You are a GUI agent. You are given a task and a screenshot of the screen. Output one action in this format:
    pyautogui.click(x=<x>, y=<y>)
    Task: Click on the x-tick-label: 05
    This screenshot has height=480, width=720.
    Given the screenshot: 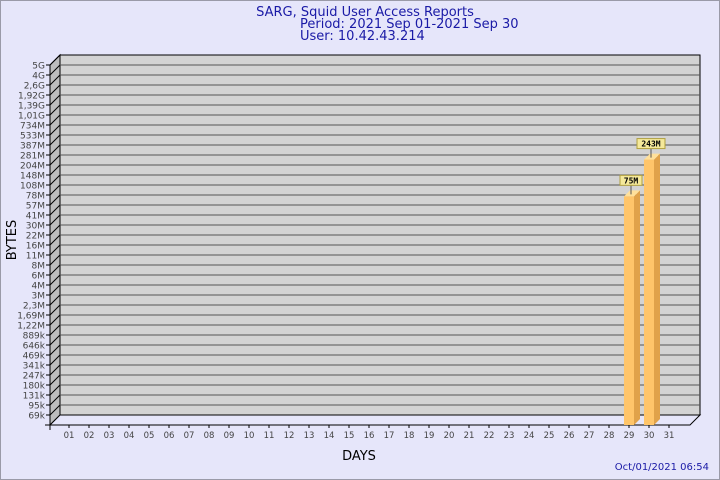 What is the action you would take?
    pyautogui.click(x=149, y=436)
    